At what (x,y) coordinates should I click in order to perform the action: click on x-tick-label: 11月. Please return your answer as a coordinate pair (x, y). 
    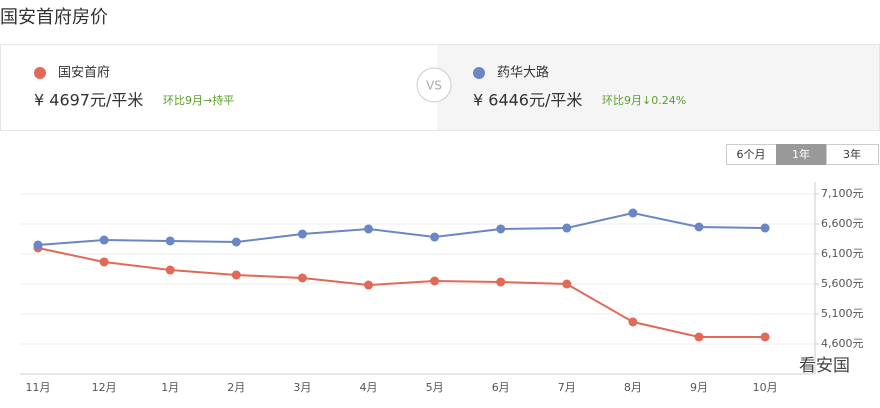
    Looking at the image, I should click on (38, 387).